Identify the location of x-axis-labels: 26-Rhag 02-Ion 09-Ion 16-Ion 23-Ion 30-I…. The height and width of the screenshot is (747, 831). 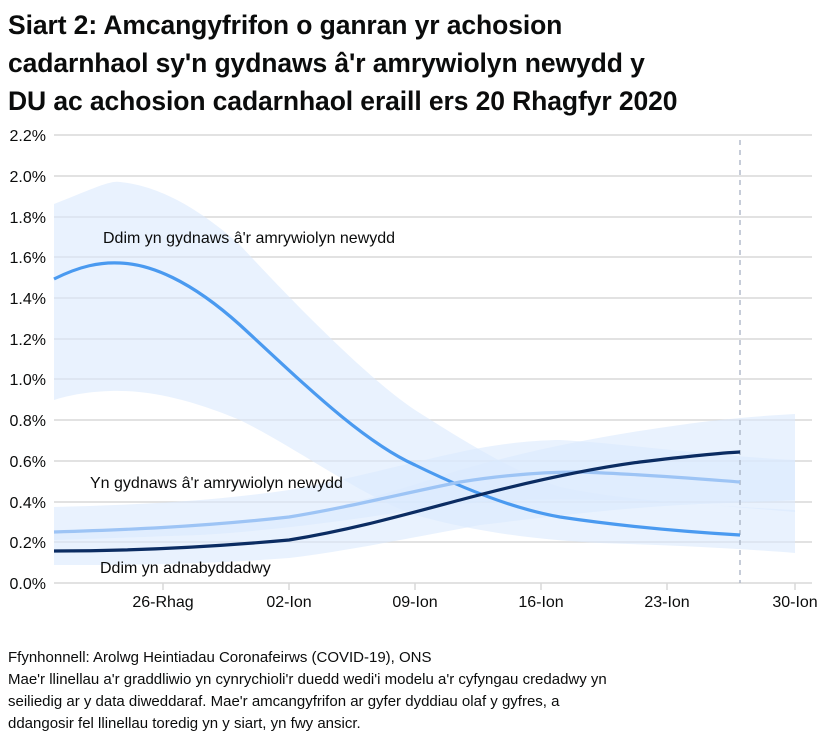
(474, 602).